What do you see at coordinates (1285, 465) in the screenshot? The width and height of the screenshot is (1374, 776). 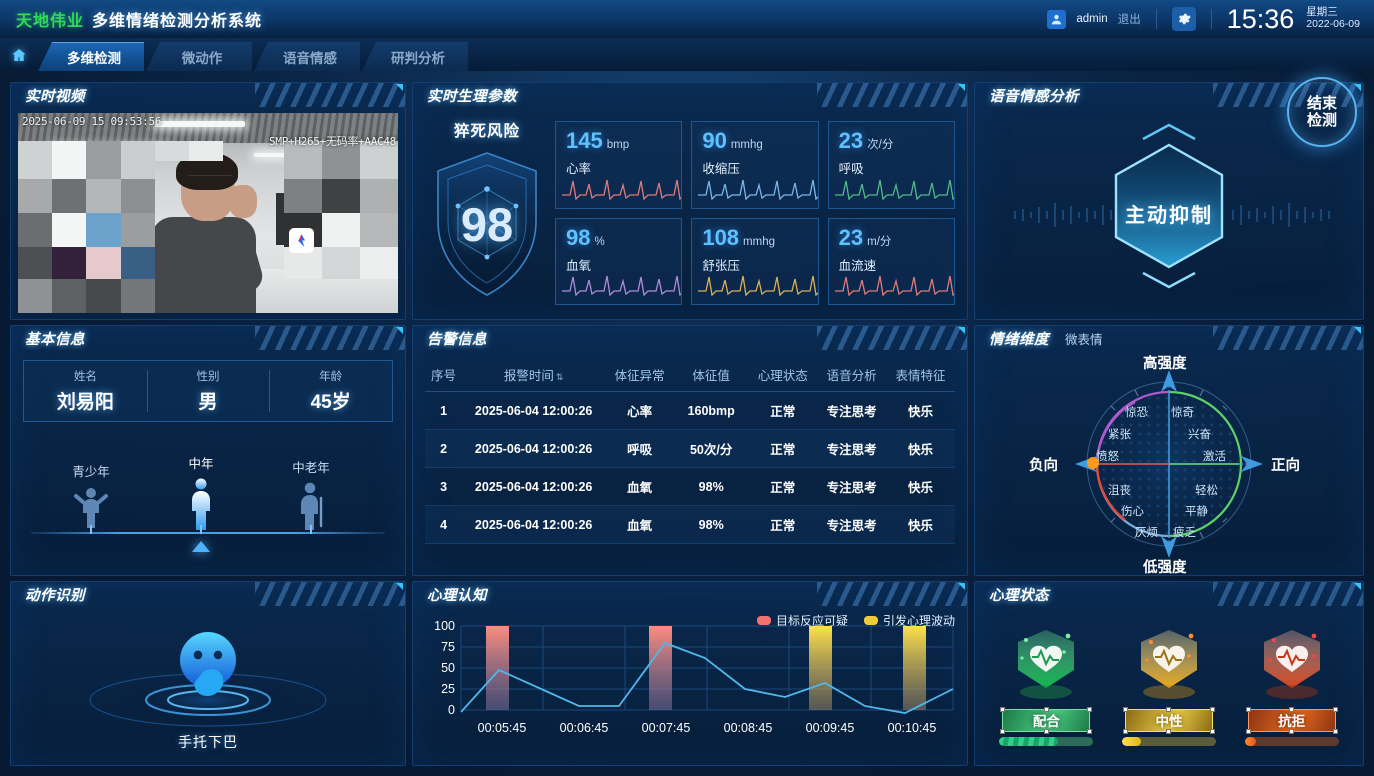 I see `axis-label-positive: 正向` at bounding box center [1285, 465].